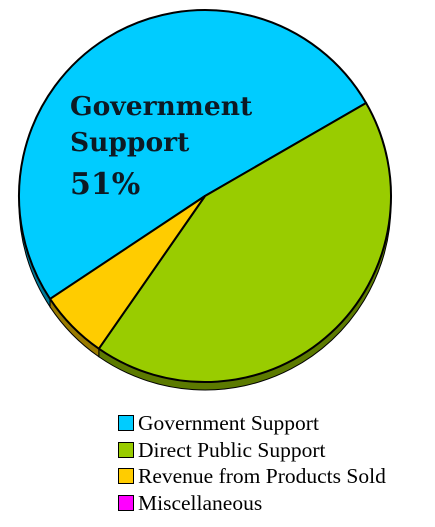  Describe the element at coordinates (105, 184) in the screenshot. I see `slice-label-percent: 51%` at that location.